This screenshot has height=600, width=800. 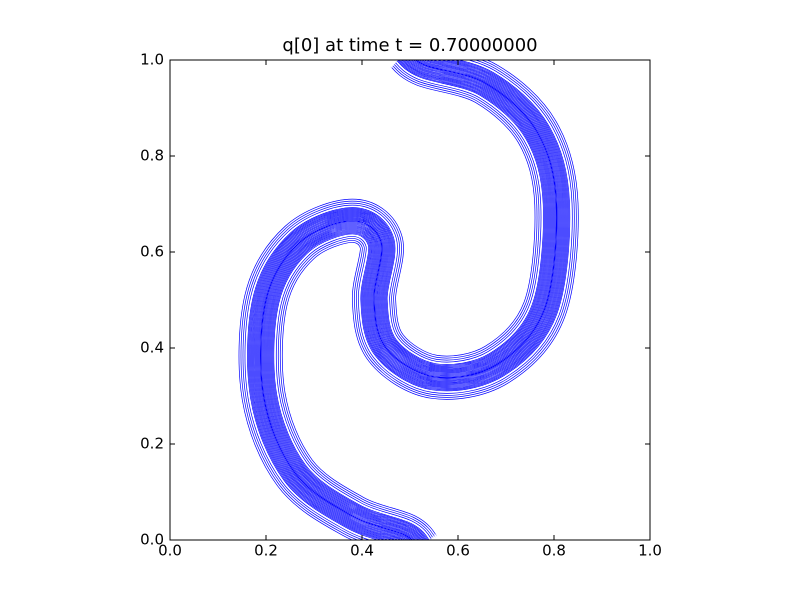 What do you see at coordinates (152, 60) in the screenshot?
I see `y-tick-label: 1.0` at bounding box center [152, 60].